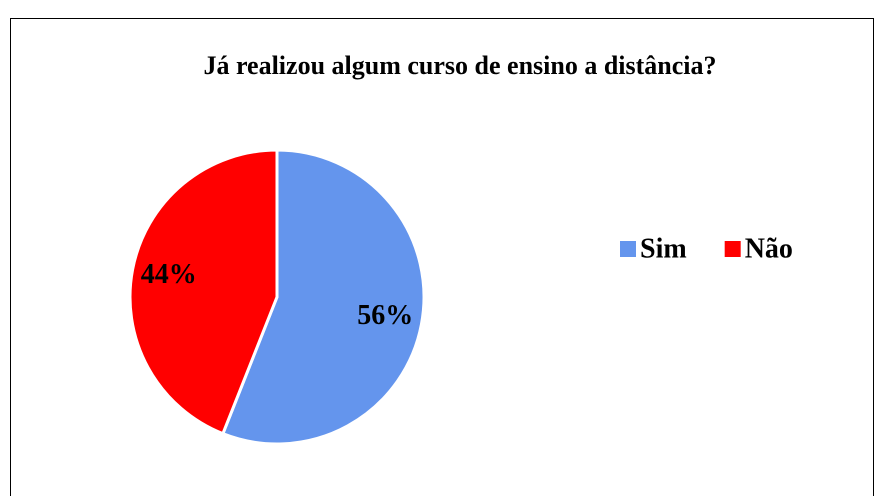  What do you see at coordinates (769, 248) in the screenshot?
I see `legend-label: Não` at bounding box center [769, 248].